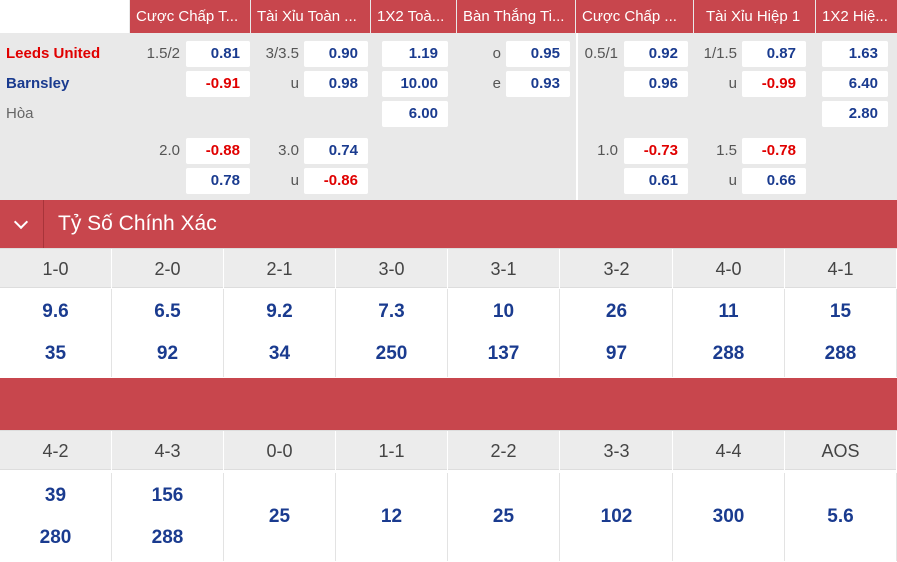 This screenshot has height=562, width=897. I want to click on alt-h1-ah-home-odds: -0.73, so click(656, 151).